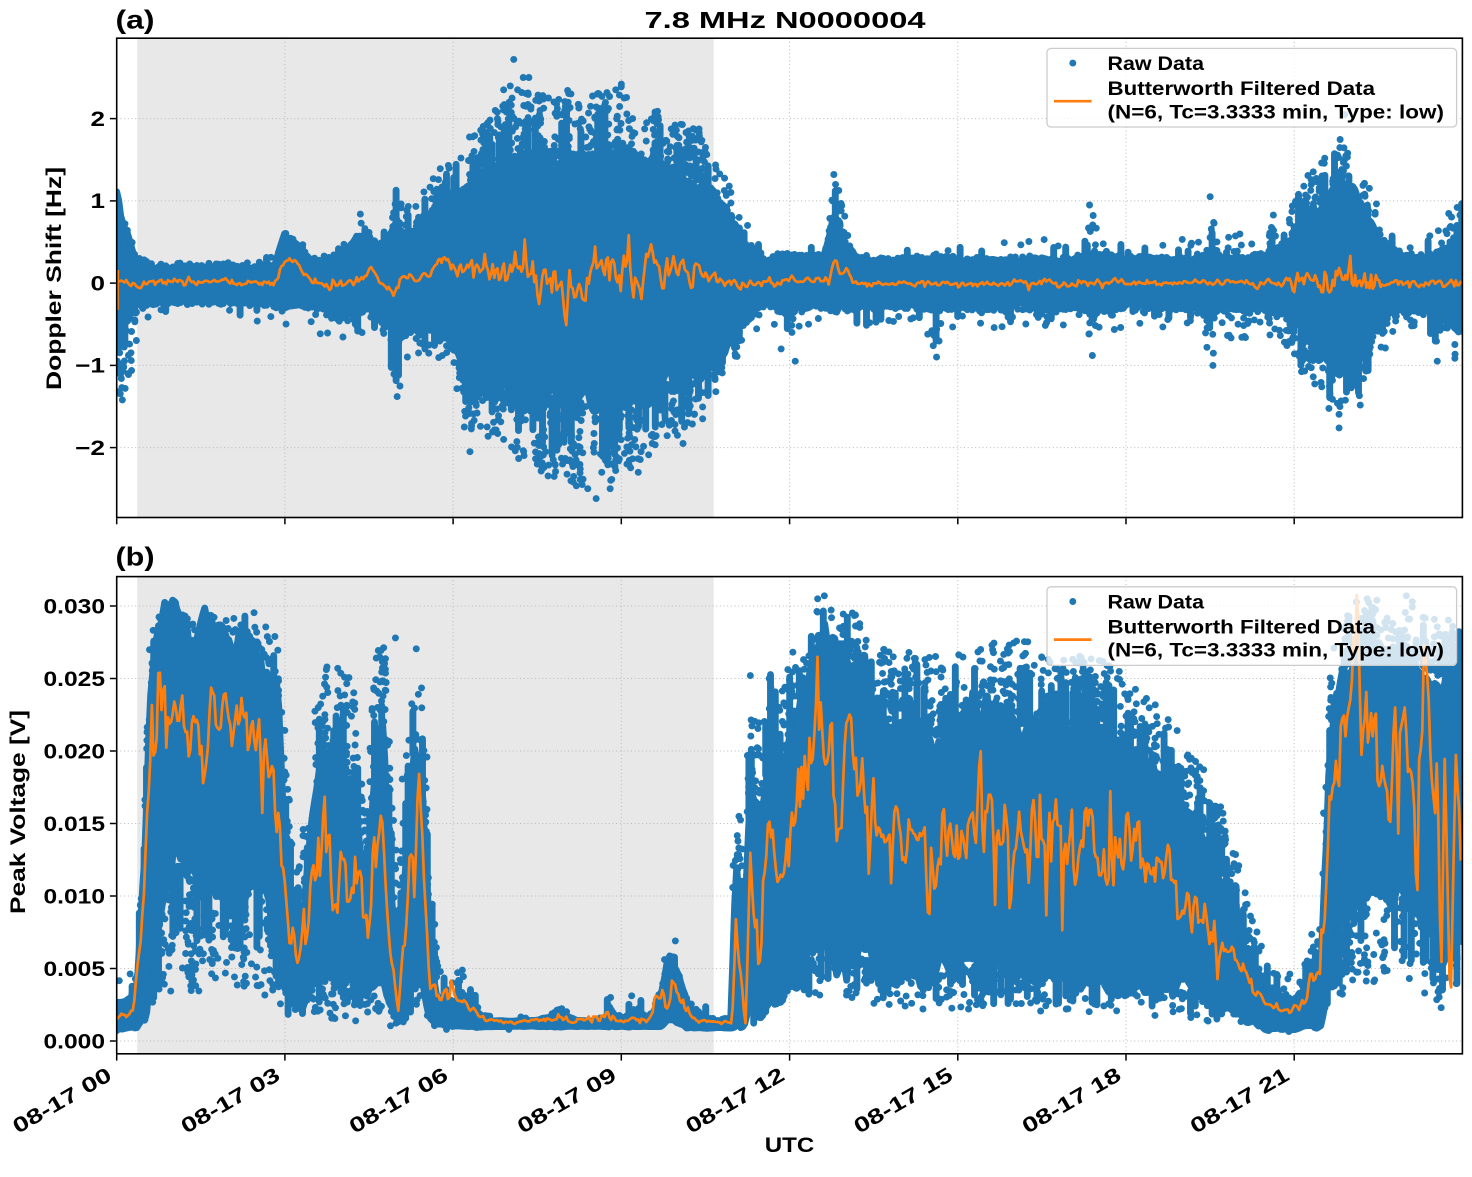 The height and width of the screenshot is (1177, 1472). What do you see at coordinates (98, 283) in the screenshot?
I see `svg-text: 0` at bounding box center [98, 283].